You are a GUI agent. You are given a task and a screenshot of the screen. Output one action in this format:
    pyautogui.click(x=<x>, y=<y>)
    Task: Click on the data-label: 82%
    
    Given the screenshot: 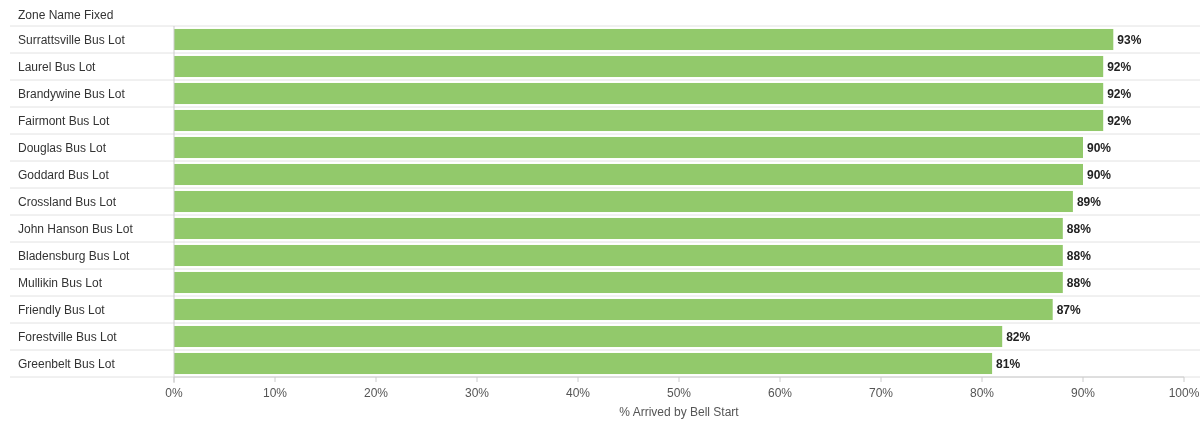 What is the action you would take?
    pyautogui.click(x=1018, y=336)
    